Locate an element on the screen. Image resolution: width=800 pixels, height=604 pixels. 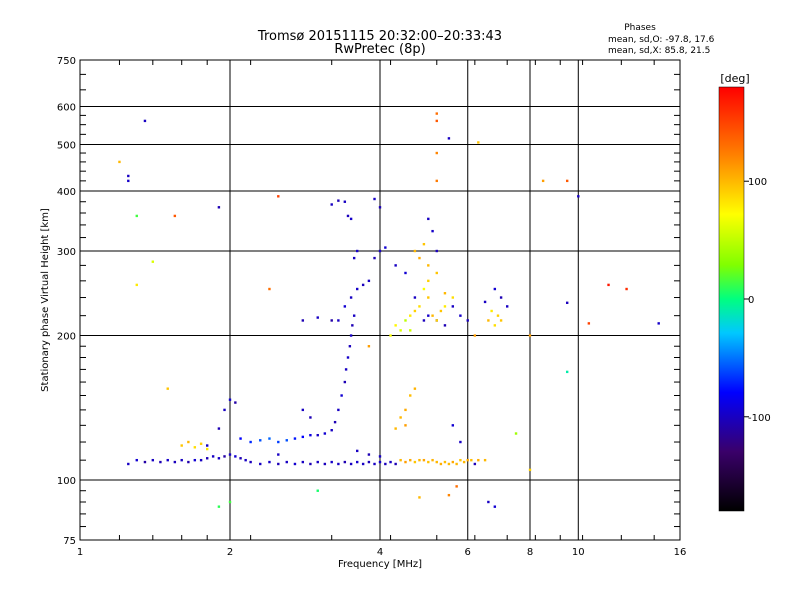
y-tick-label: 75 is located at coordinates (69, 541).